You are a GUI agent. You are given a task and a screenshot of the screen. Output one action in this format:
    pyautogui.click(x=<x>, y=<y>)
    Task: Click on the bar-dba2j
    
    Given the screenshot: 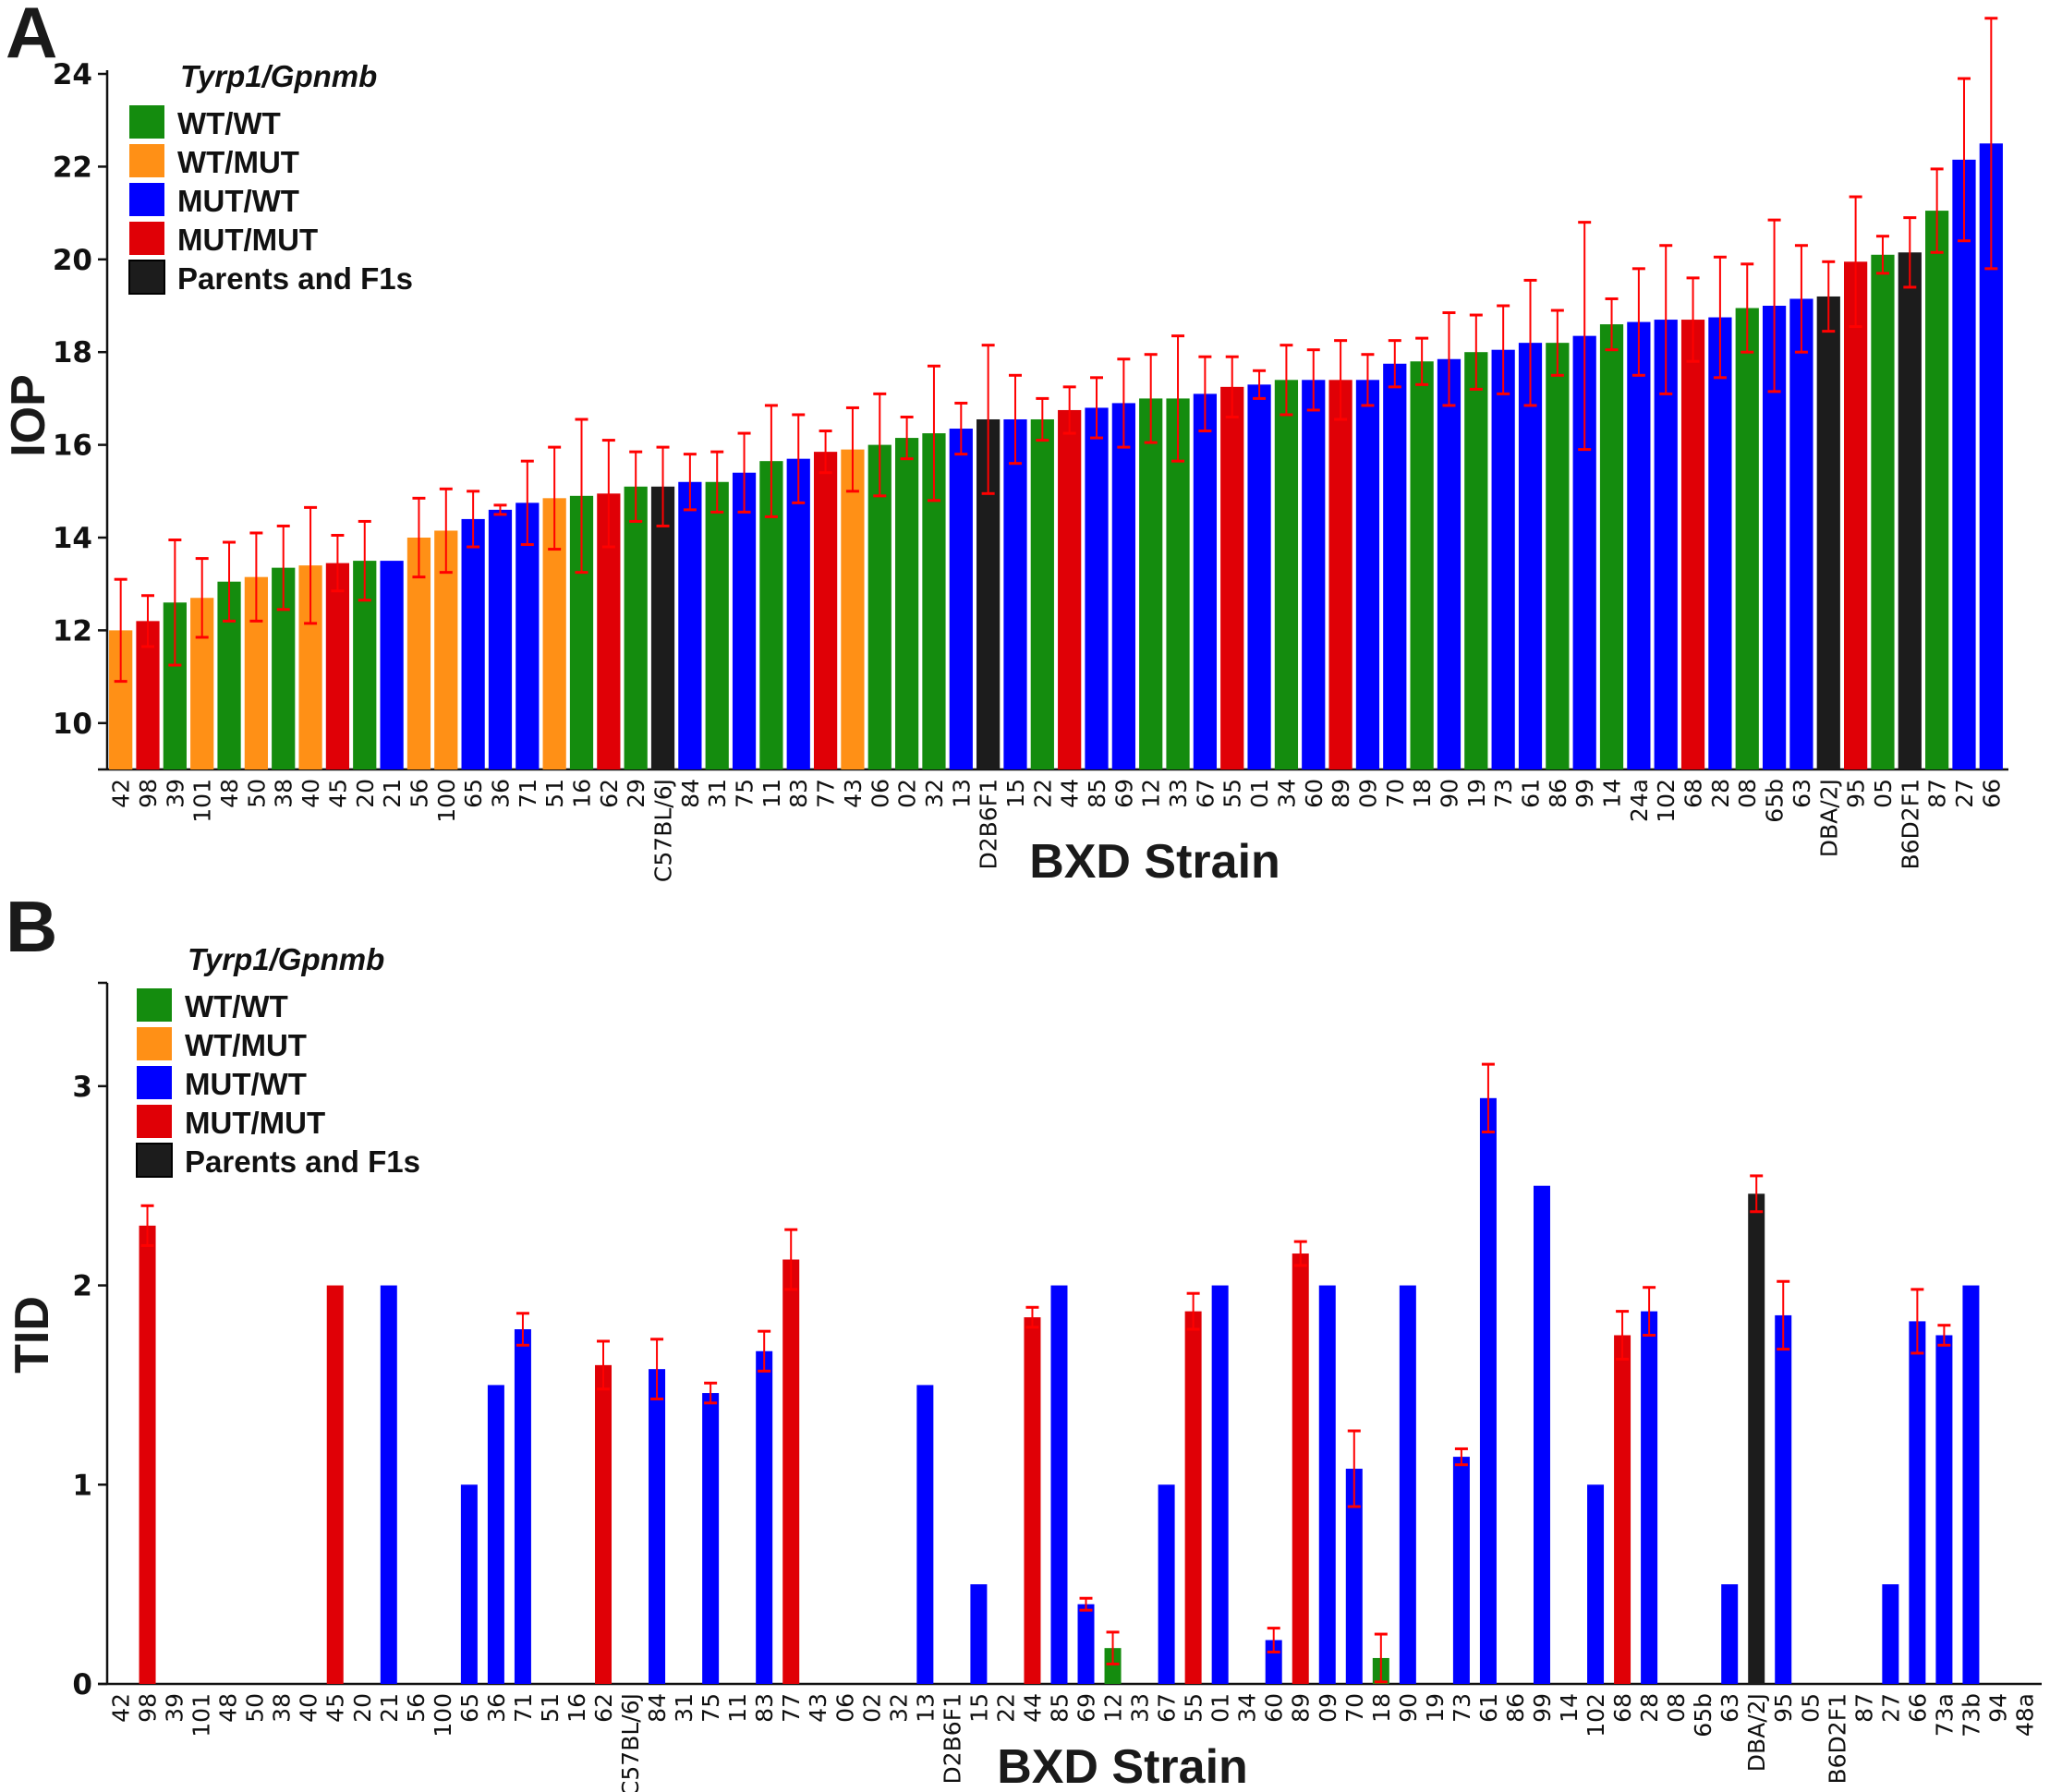 What is the action you would take?
    pyautogui.click(x=1756, y=1439)
    